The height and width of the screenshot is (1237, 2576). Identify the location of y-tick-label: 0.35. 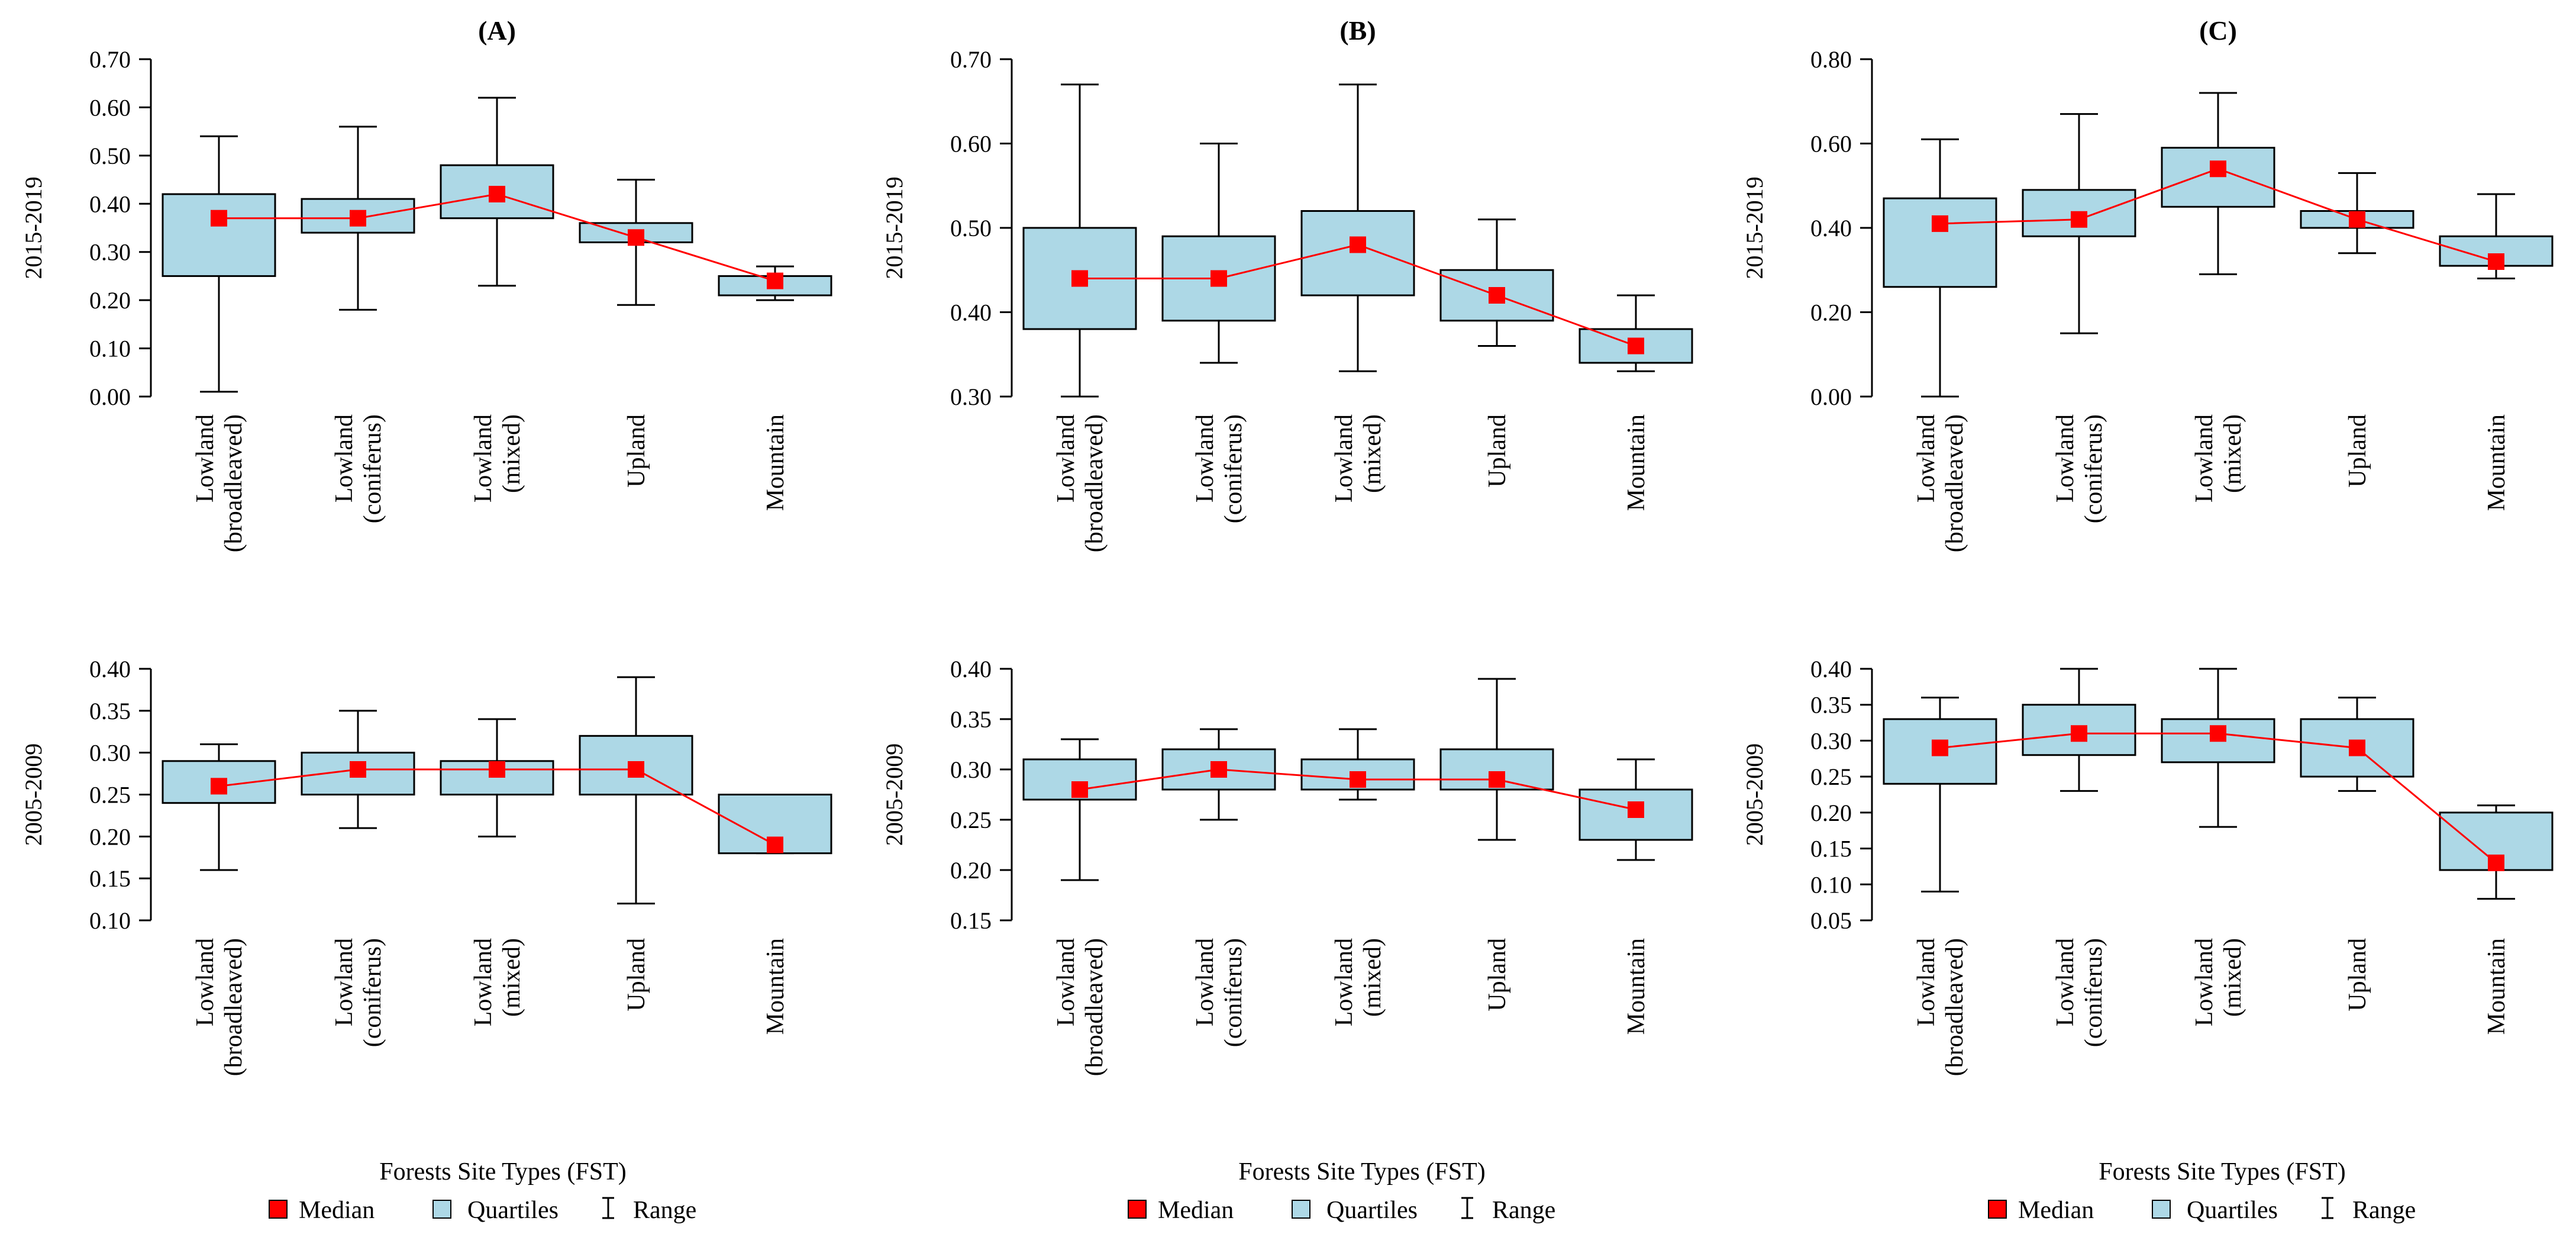
(1831, 705).